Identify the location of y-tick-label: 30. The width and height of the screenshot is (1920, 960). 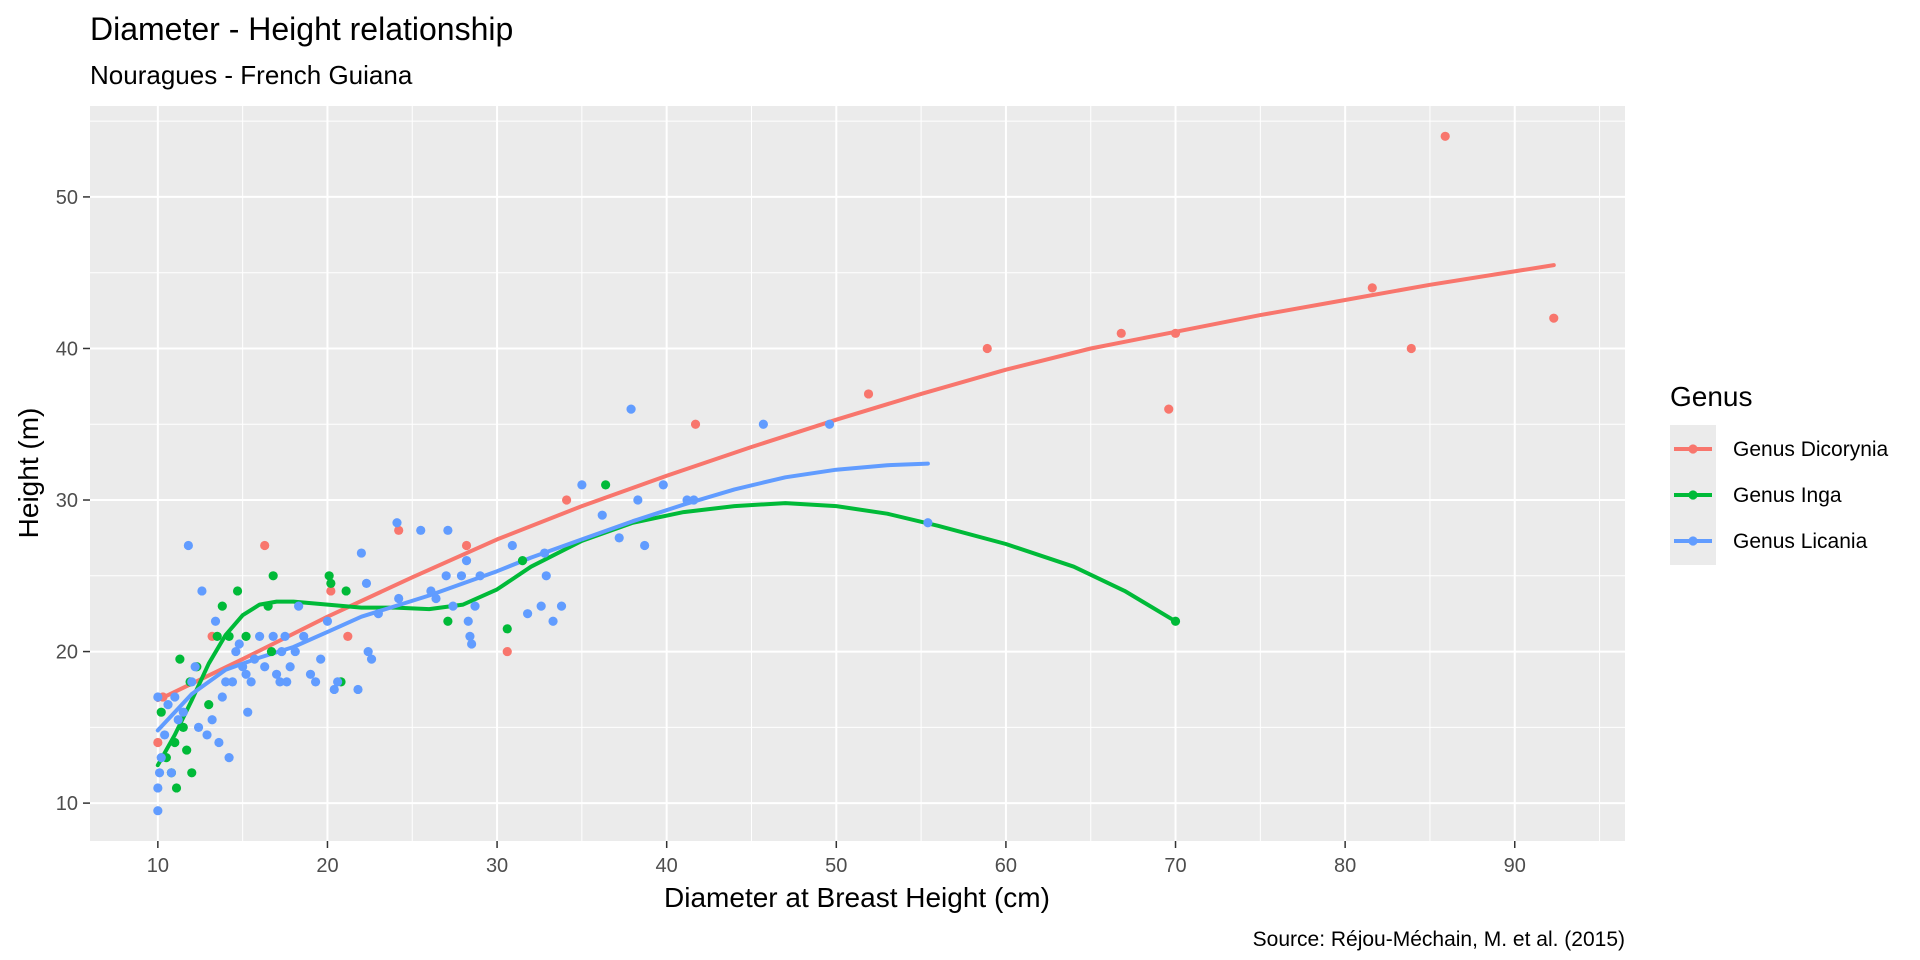
(67, 501).